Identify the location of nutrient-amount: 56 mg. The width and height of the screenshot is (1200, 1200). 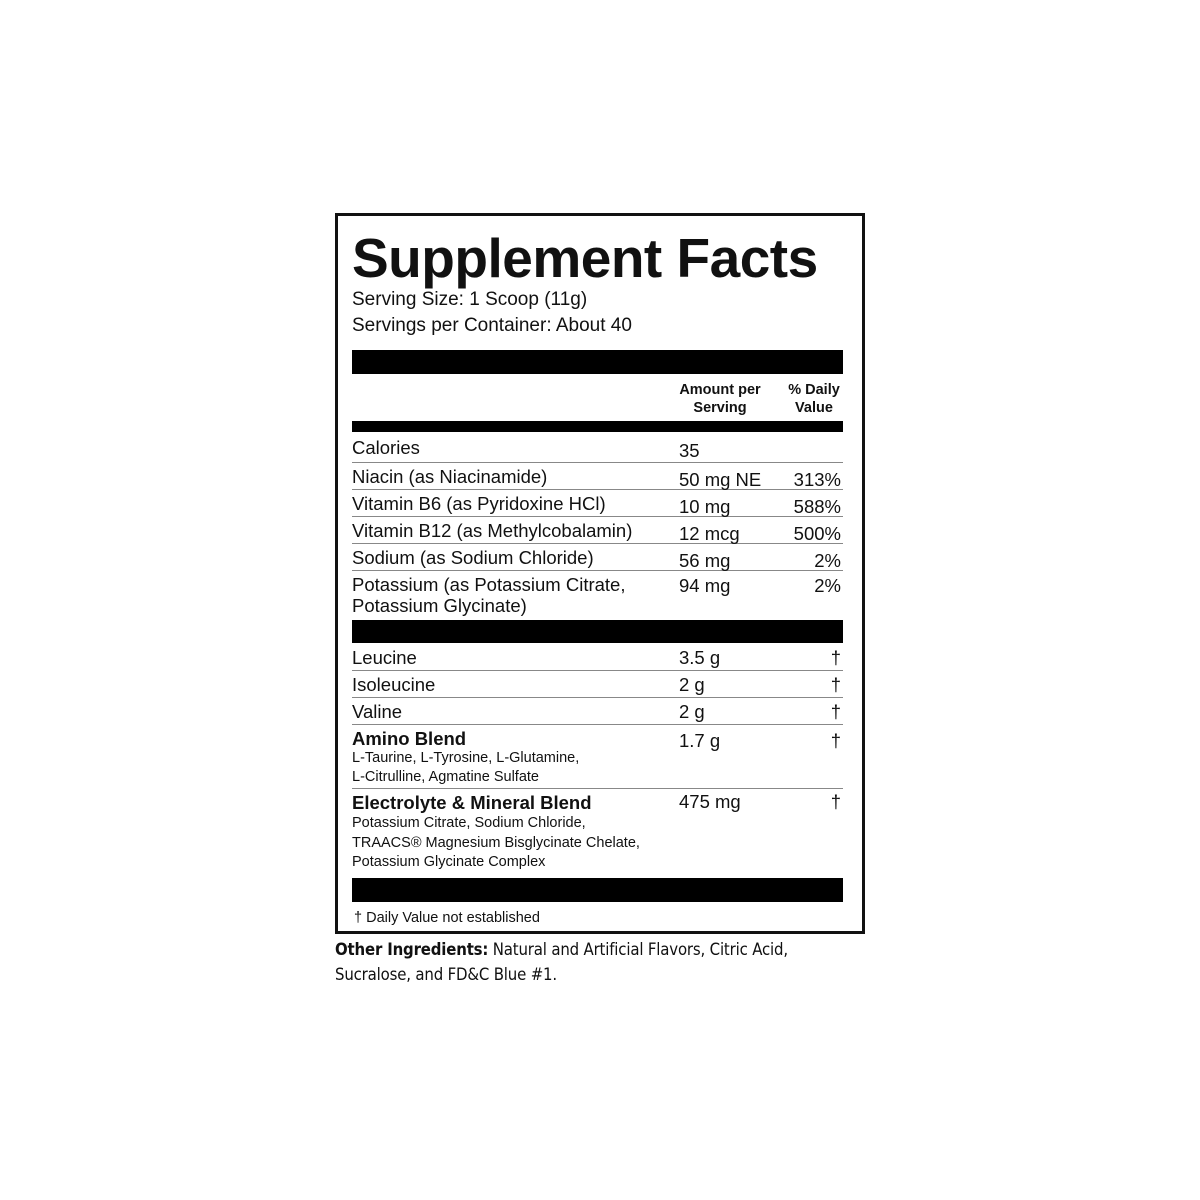
(705, 560).